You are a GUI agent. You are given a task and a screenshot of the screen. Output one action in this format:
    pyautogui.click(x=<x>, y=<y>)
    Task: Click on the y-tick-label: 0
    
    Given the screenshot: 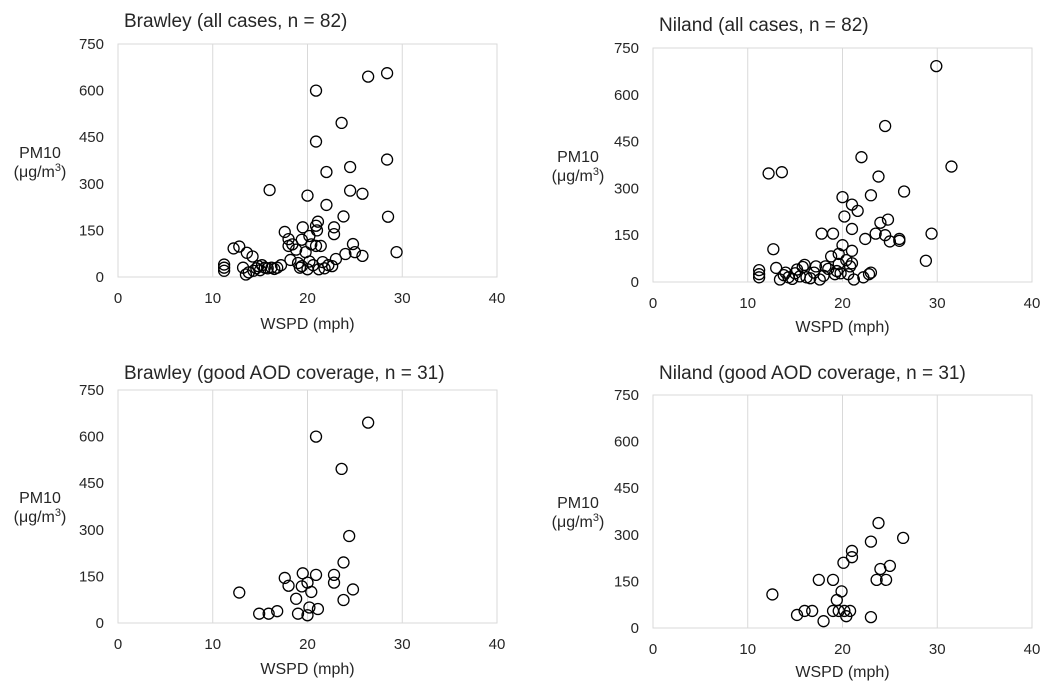 What is the action you would take?
    pyautogui.click(x=100, y=277)
    